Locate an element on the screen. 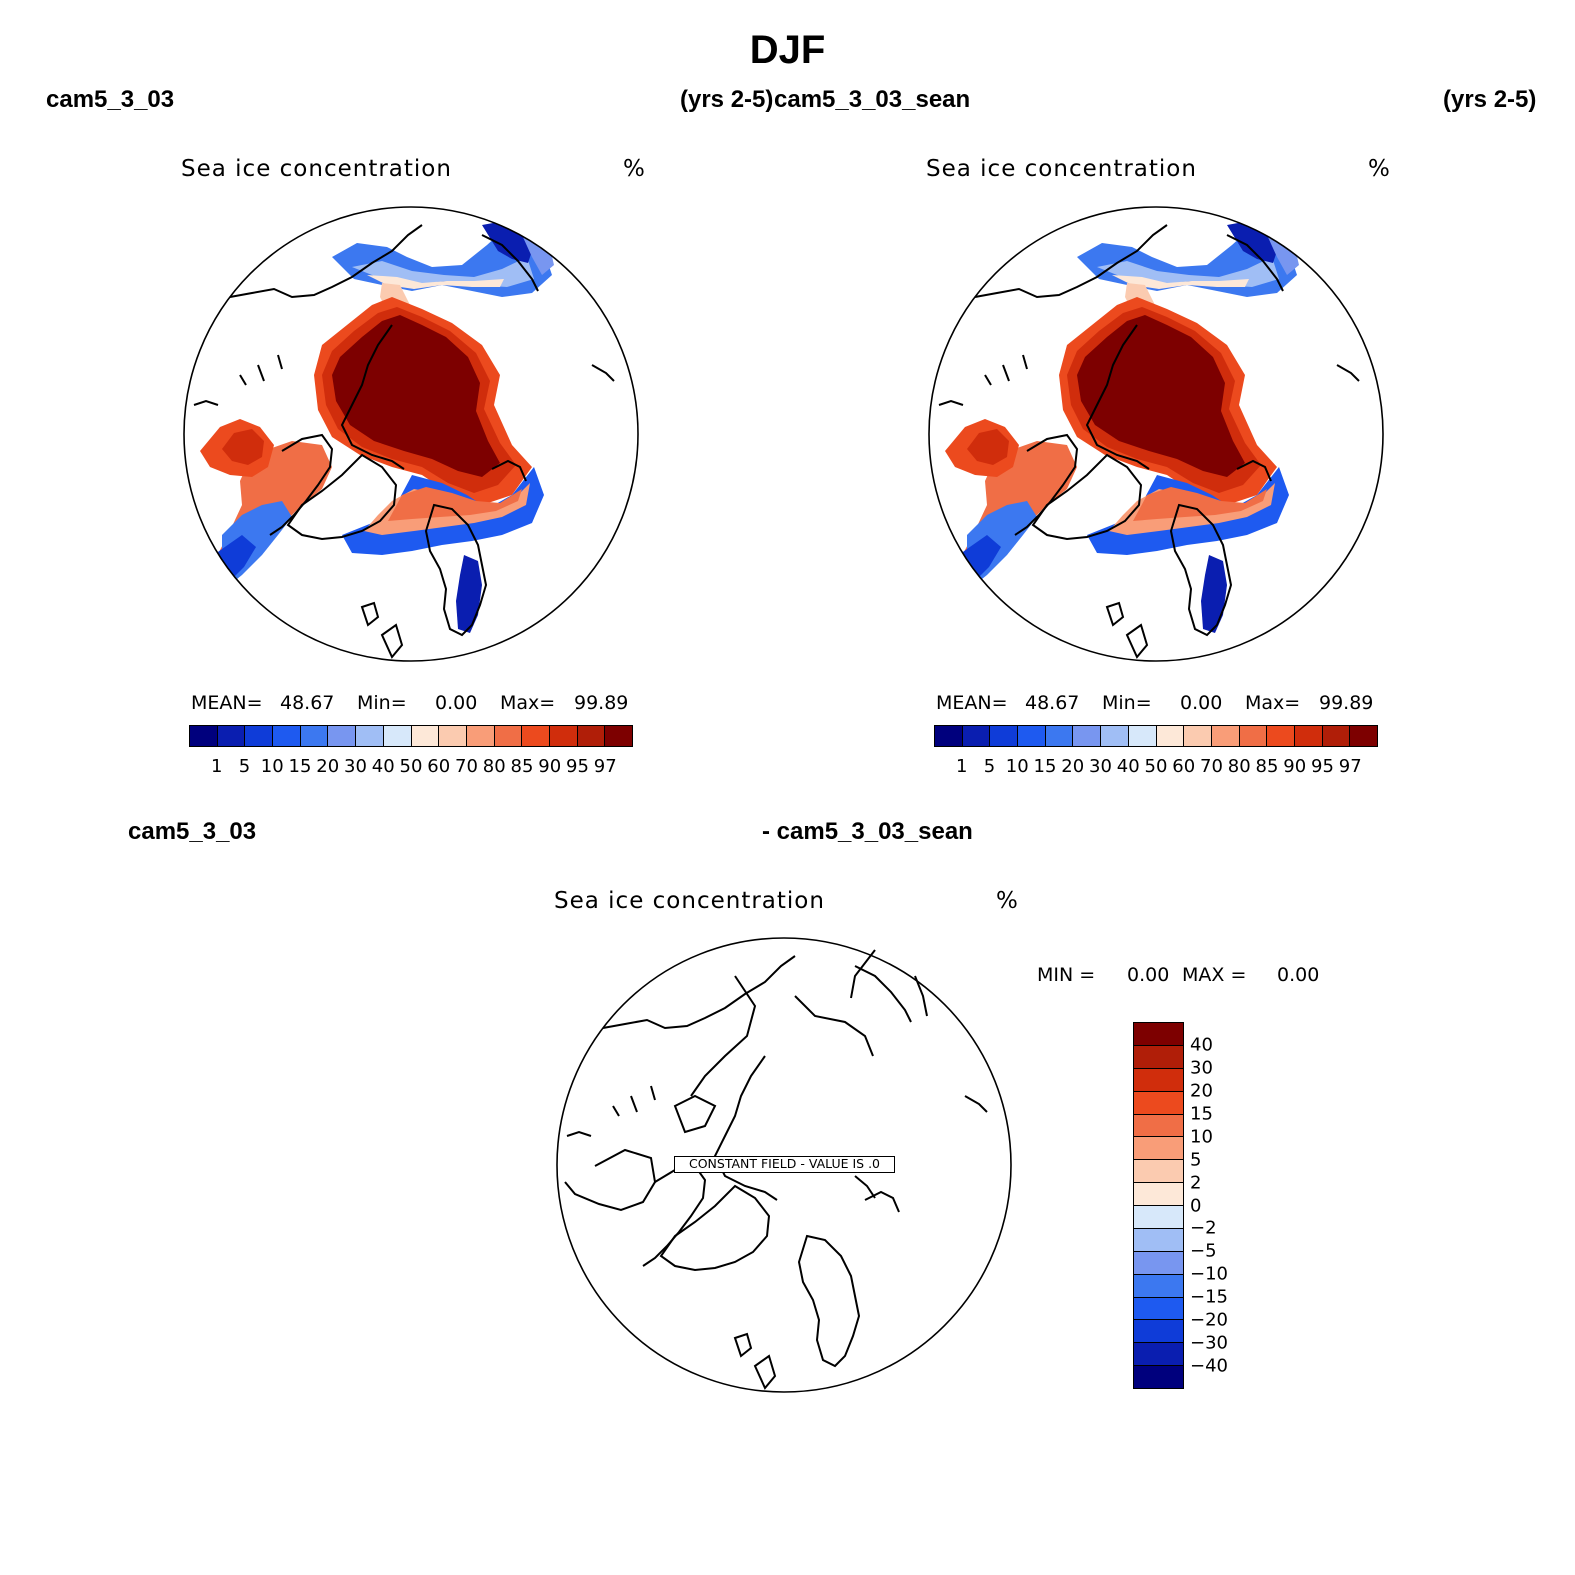  right-colorbar-ticks: 1 5 10 15 20 30 40 50 60 70 80 85 90 95 97 is located at coordinates (1156, 767).